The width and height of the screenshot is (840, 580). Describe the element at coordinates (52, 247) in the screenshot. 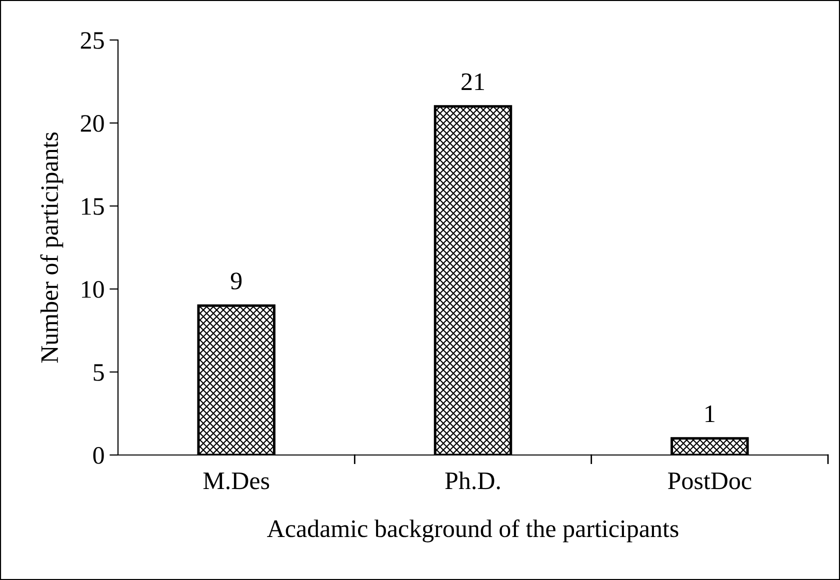

I see `y-axis-title: Number of participants` at that location.